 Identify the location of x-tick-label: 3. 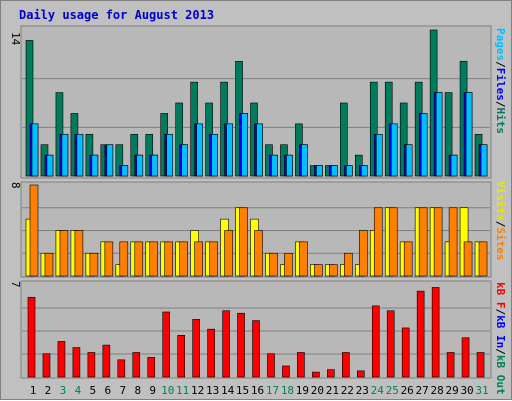
(63, 390).